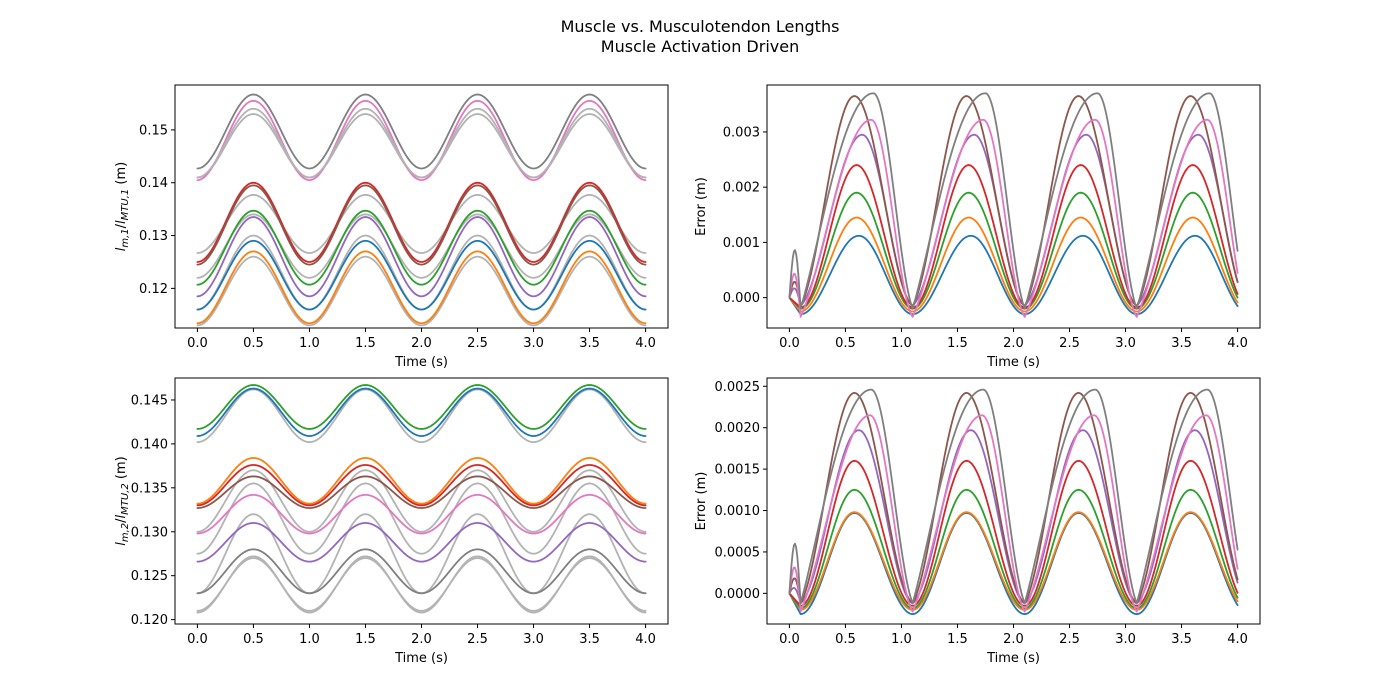 This screenshot has height=700, width=1400. Describe the element at coordinates (741, 188) in the screenshot. I see `y-tick-label: 0.002` at that location.